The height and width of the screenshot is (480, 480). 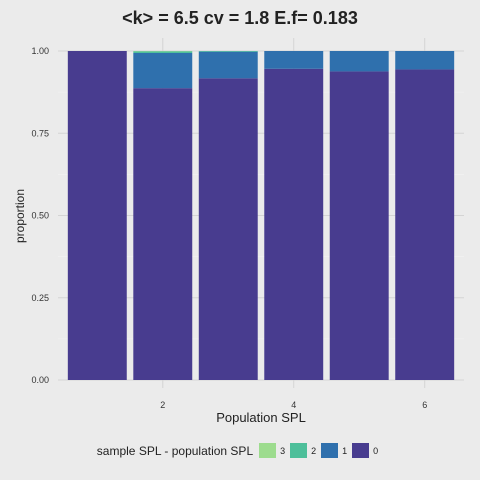 What do you see at coordinates (163, 234) in the screenshot?
I see `bar-segment-0-x2` at bounding box center [163, 234].